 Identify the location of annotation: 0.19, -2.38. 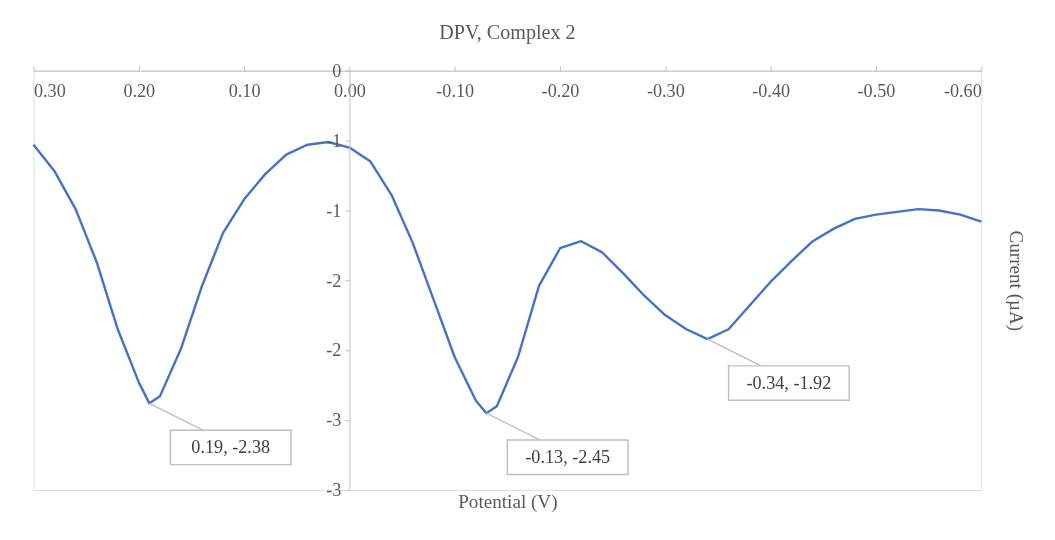
(231, 447).